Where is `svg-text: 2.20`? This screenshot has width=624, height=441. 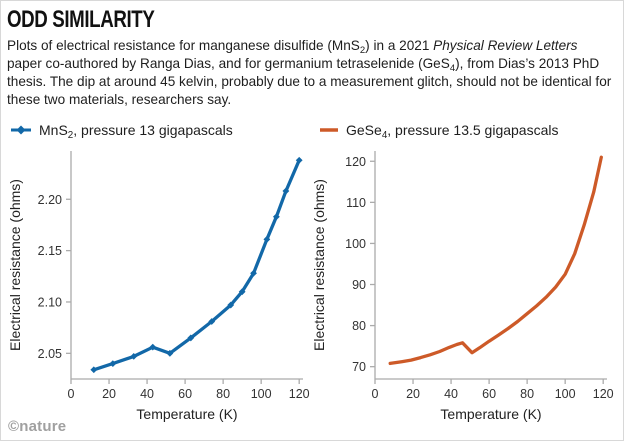
svg-text: 2.20 is located at coordinates (50, 200).